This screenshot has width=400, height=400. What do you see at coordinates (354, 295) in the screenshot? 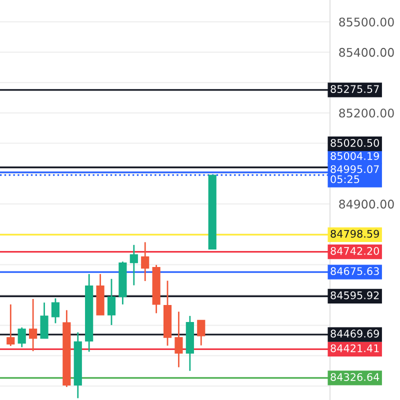
I see `ref-line-label: 84595.92` at bounding box center [354, 295].